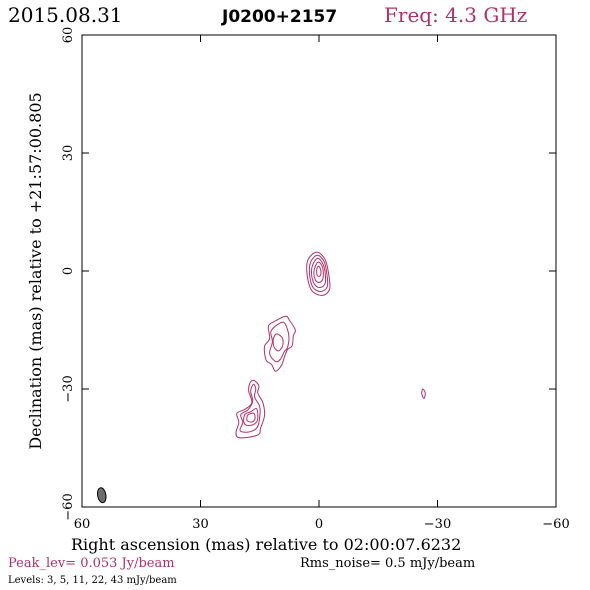 Image resolution: width=590 pixels, height=590 pixels. I want to click on rms-noise: Rms_noise= 0.5 mJy/beam, so click(387, 563).